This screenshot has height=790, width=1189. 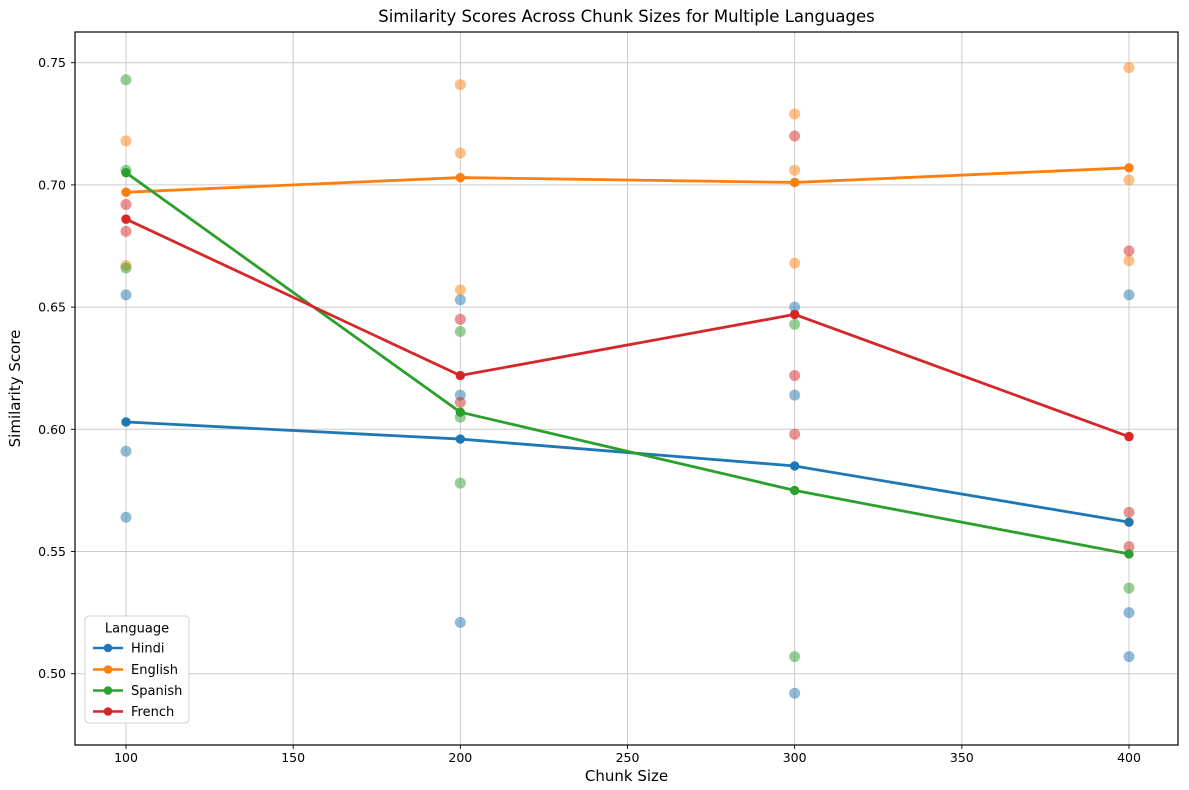 I want to click on legend-item-label: English, so click(x=154, y=670).